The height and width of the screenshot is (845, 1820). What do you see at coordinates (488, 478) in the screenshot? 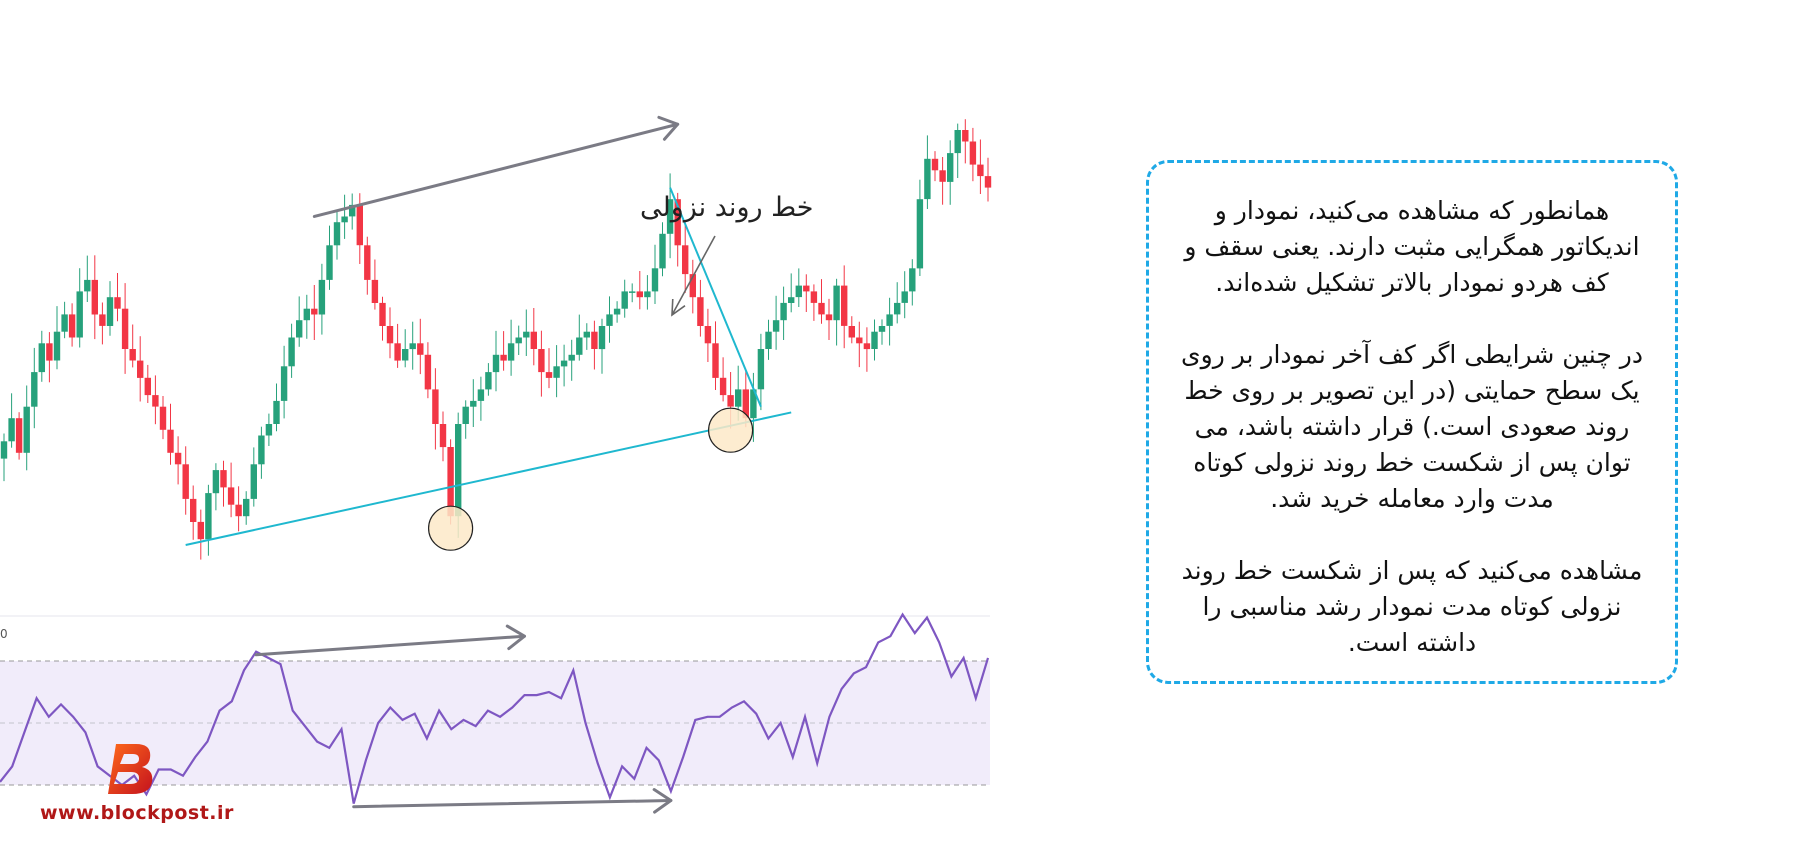
I see `support-trendline` at bounding box center [488, 478].